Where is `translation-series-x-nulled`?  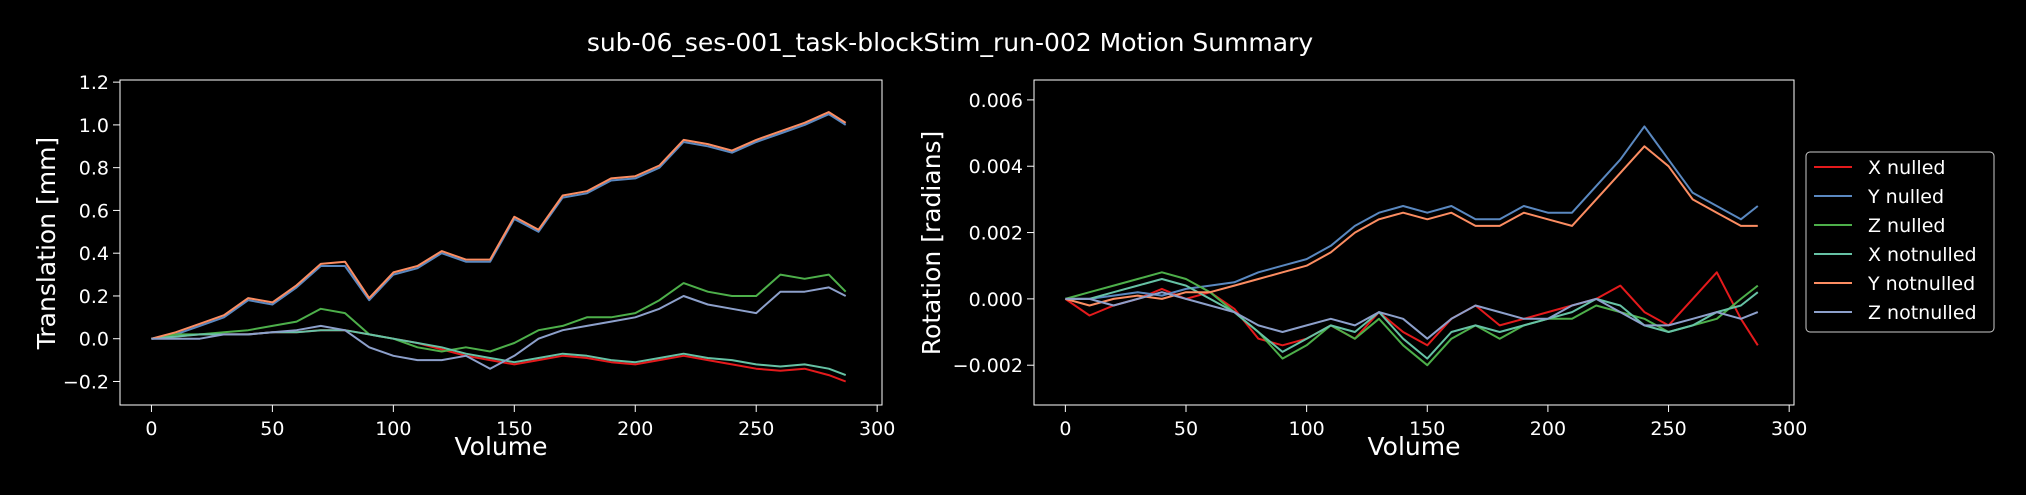
translation-series-x-nulled is located at coordinates (499, 356).